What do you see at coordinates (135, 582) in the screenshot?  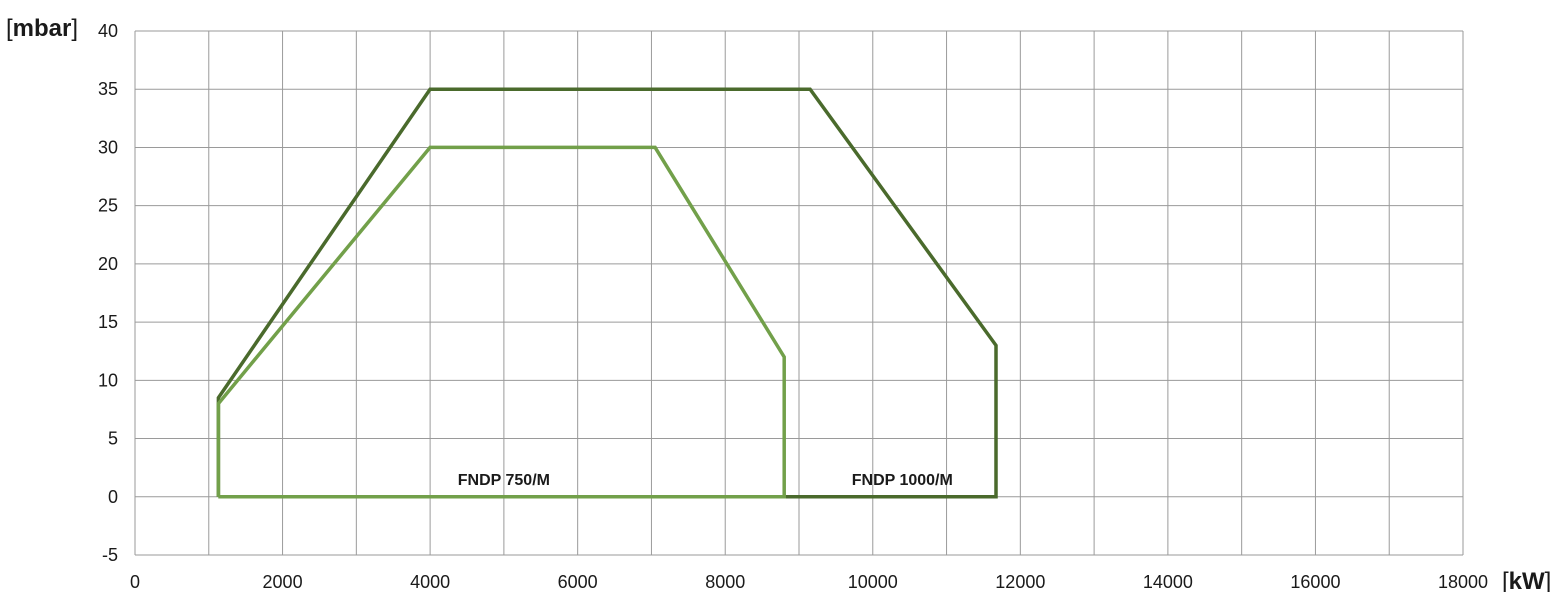 I see `x-tick-label: 0` at bounding box center [135, 582].